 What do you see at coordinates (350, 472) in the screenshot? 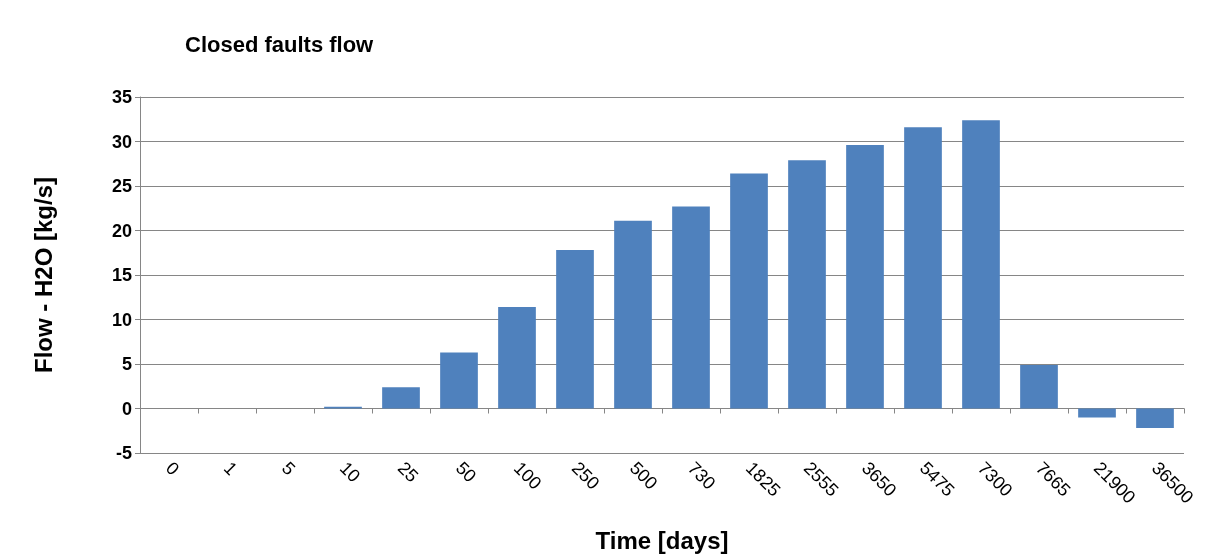
I see `x-tick-label: 10` at bounding box center [350, 472].